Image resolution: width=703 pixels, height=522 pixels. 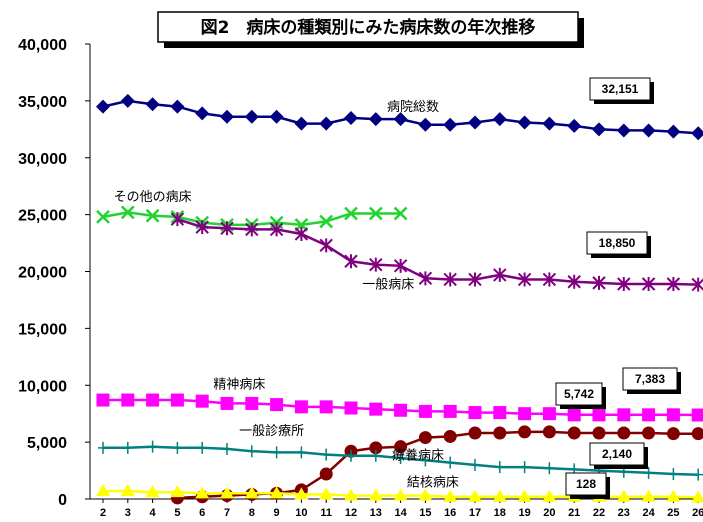 What do you see at coordinates (42, 329) in the screenshot?
I see `y-tick-label: 15,000` at bounding box center [42, 329].